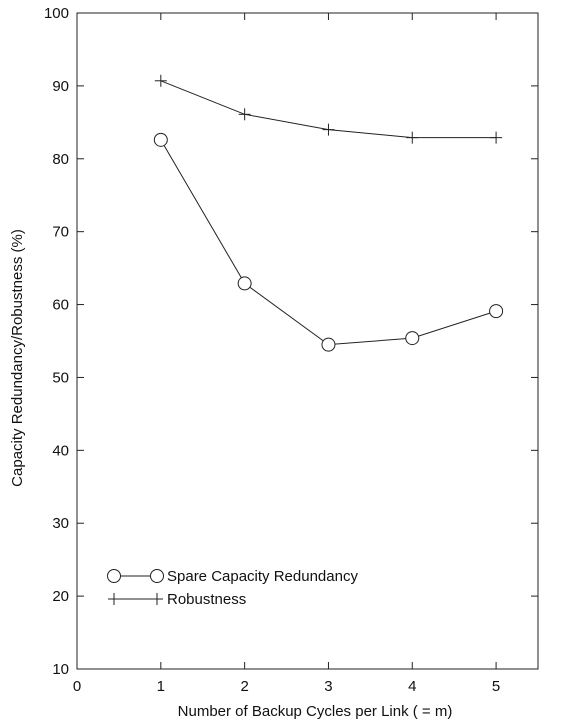 The width and height of the screenshot is (566, 725). What do you see at coordinates (244, 686) in the screenshot?
I see `x-tick-label: 2` at bounding box center [244, 686].